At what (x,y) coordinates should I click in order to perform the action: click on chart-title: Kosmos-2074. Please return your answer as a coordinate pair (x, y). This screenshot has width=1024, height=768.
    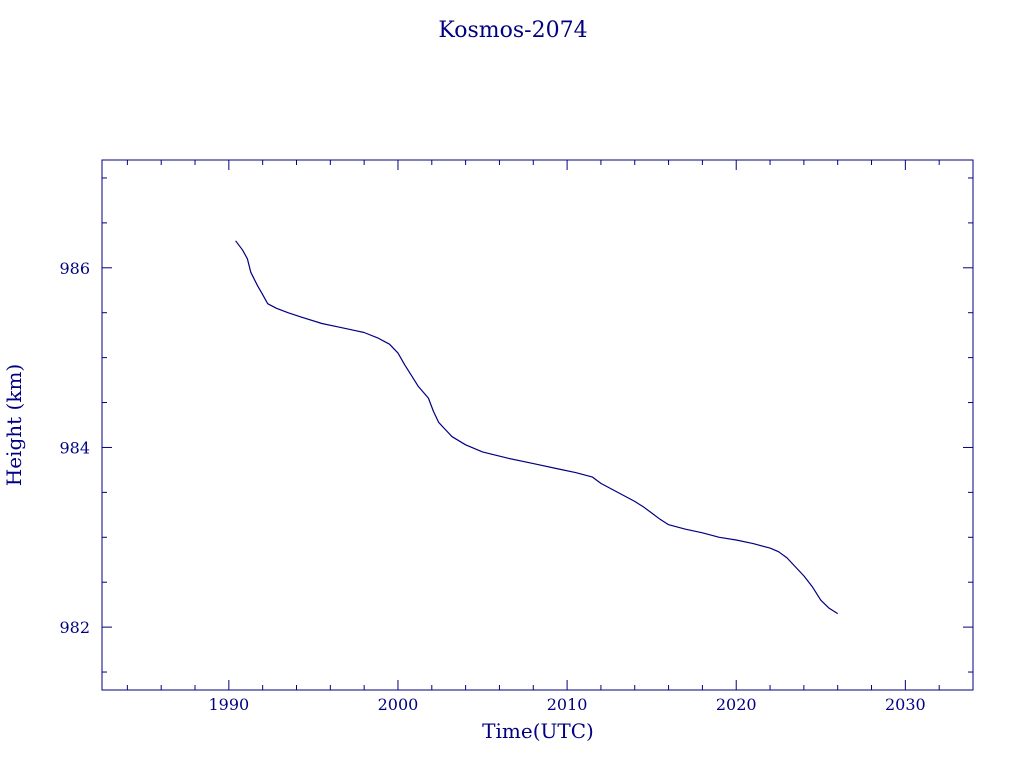
    Looking at the image, I should click on (512, 30).